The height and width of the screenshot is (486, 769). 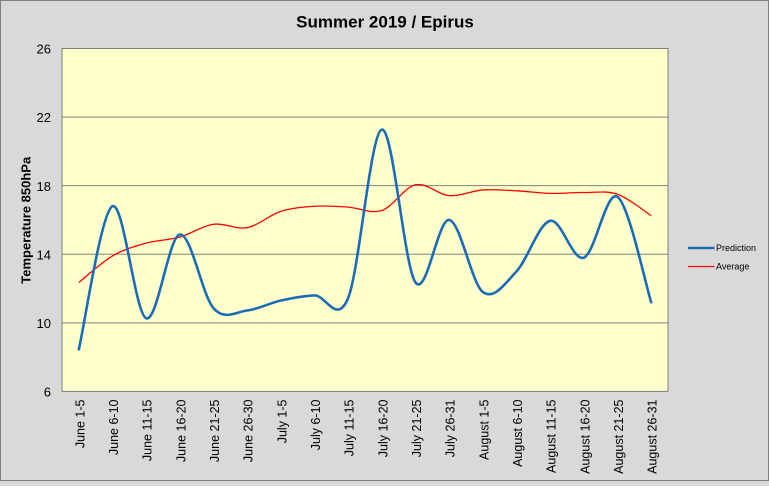 What do you see at coordinates (316, 424) in the screenshot?
I see `svg-text: July 6-10` at bounding box center [316, 424].